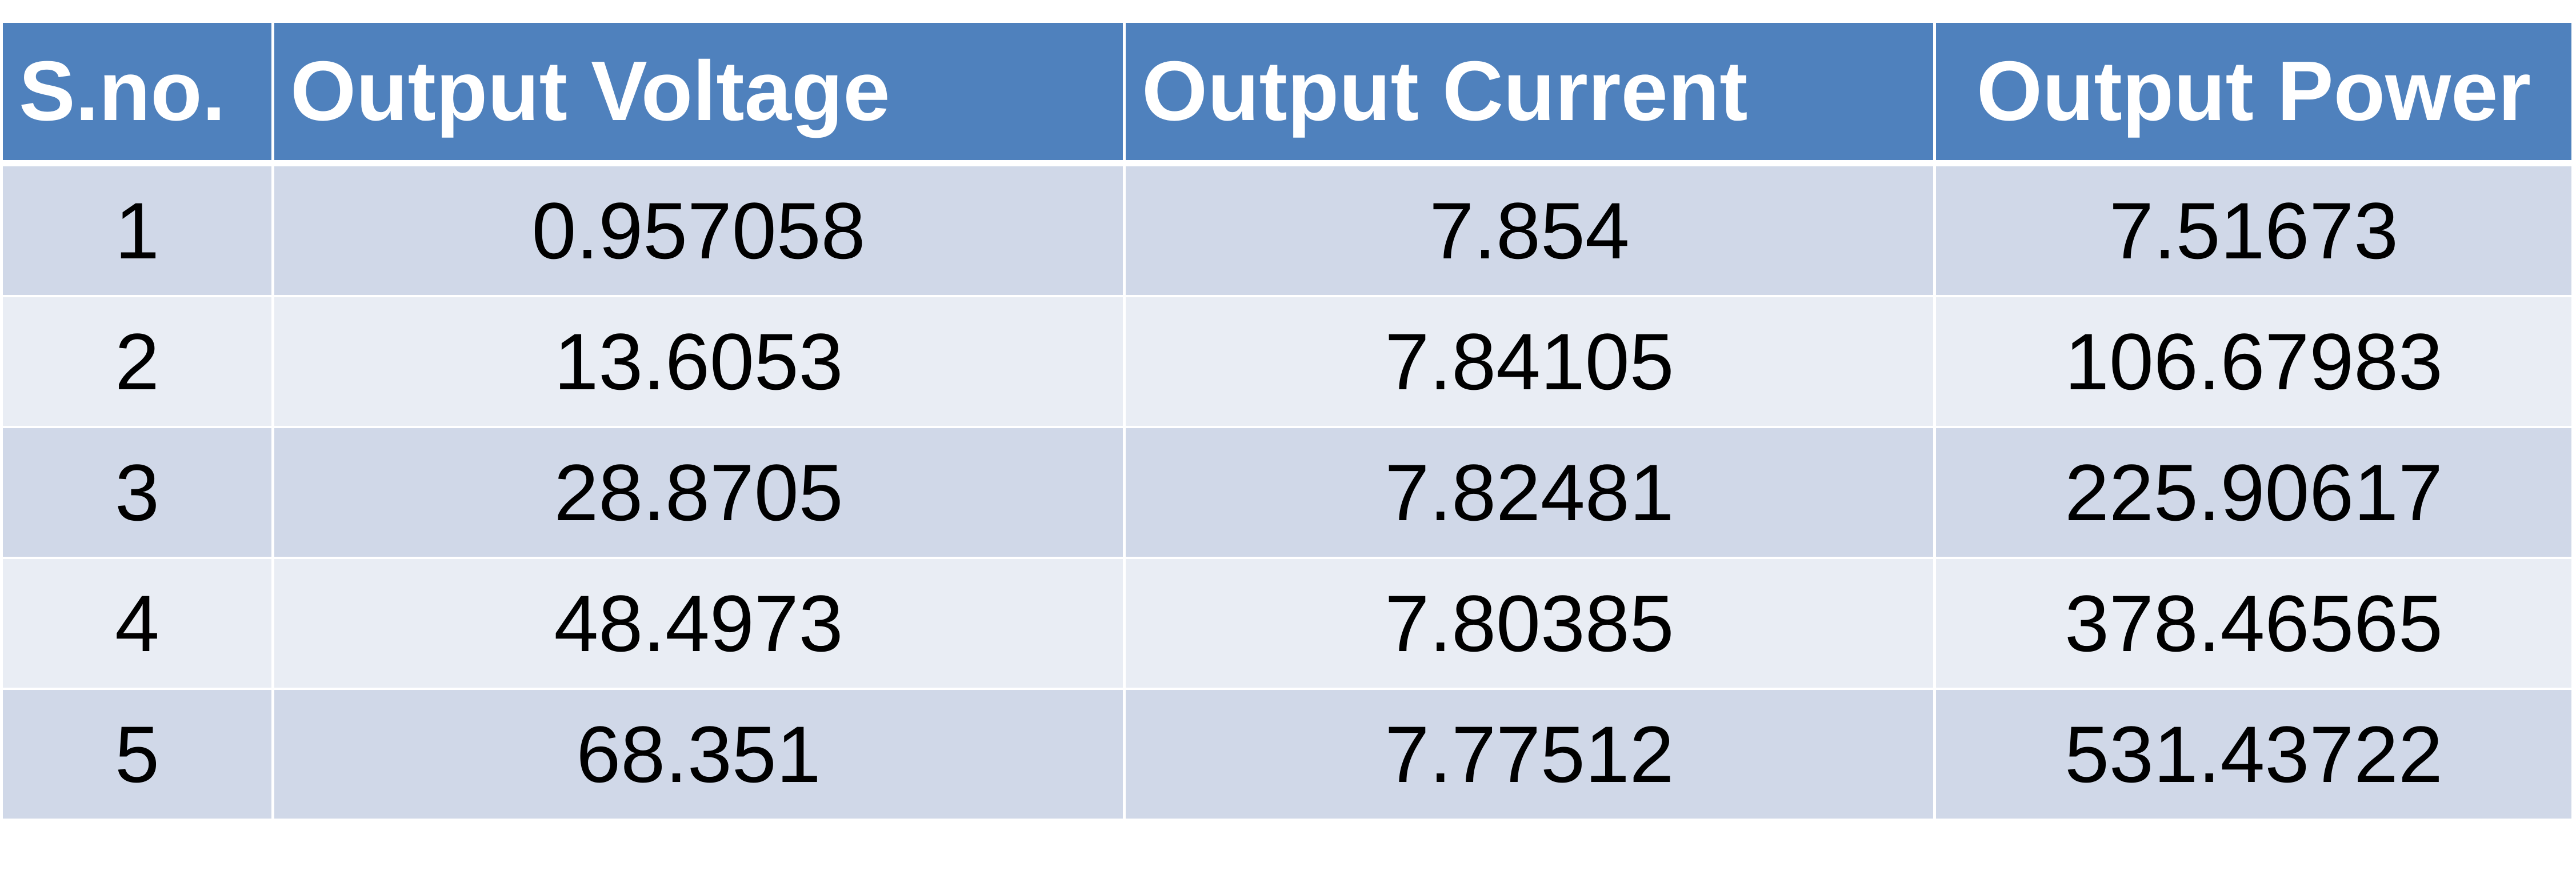 The image size is (2576, 878). I want to click on cell-sno: 4, so click(138, 624).